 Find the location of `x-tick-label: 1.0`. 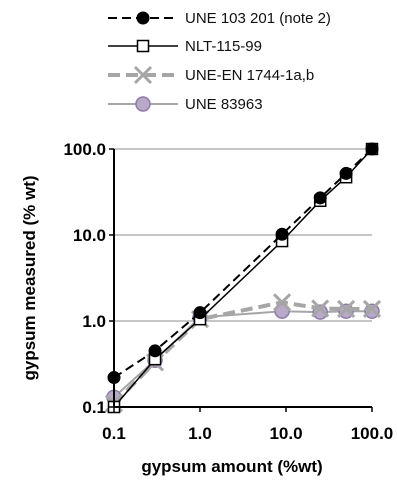

x-tick-label: 1.0 is located at coordinates (200, 433).